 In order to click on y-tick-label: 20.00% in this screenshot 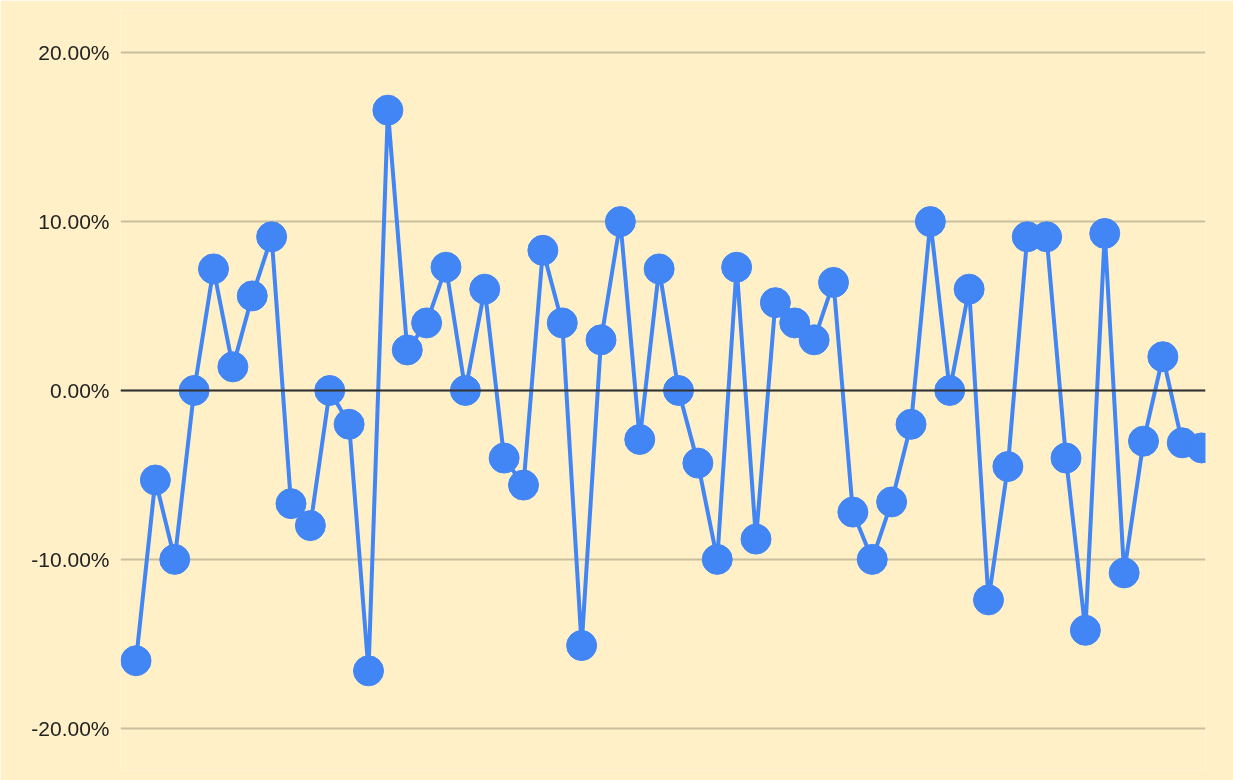, I will do `click(74, 53)`.